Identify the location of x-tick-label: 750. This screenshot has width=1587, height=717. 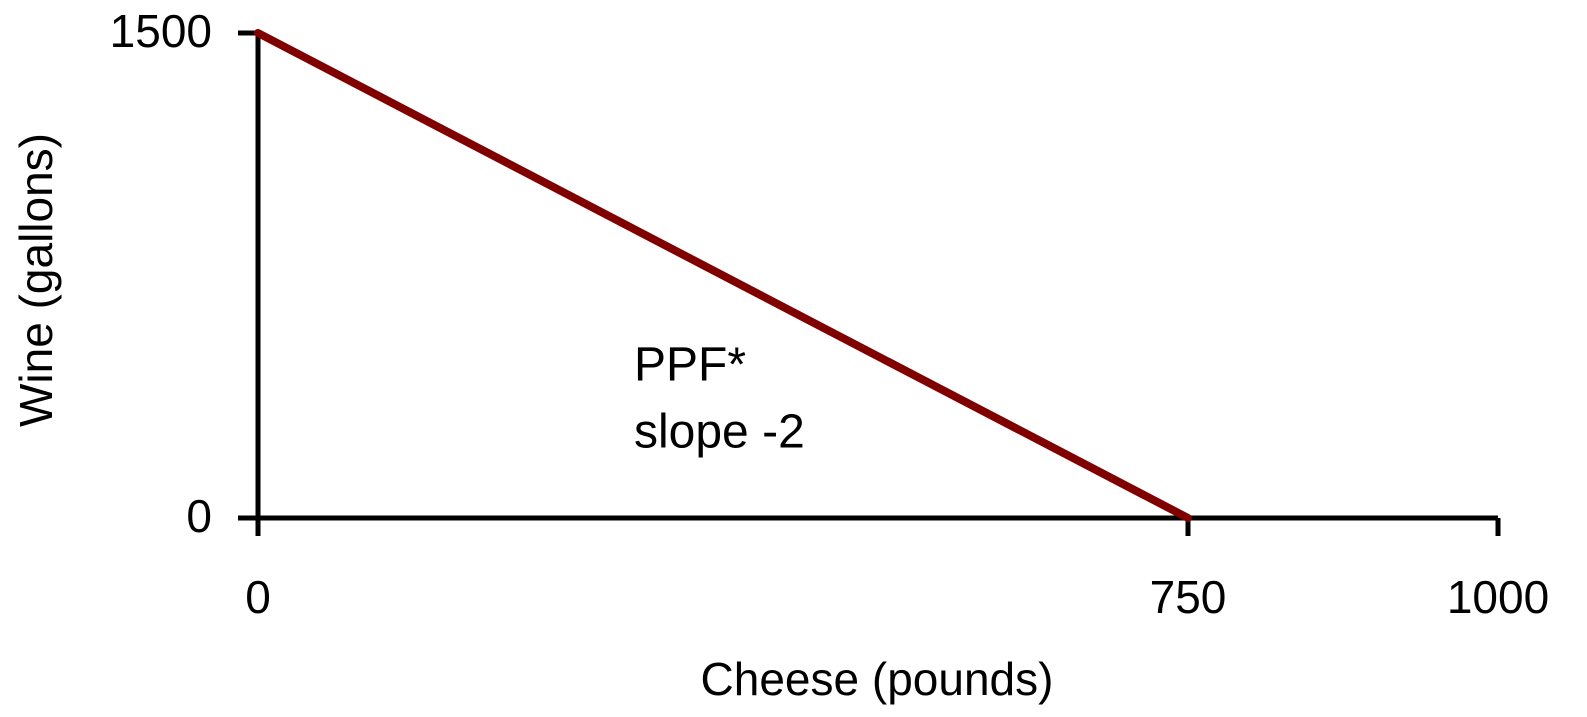
(1188, 597).